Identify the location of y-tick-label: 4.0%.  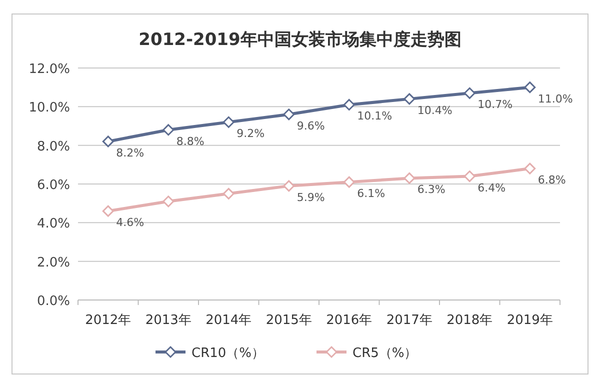
(53, 224).